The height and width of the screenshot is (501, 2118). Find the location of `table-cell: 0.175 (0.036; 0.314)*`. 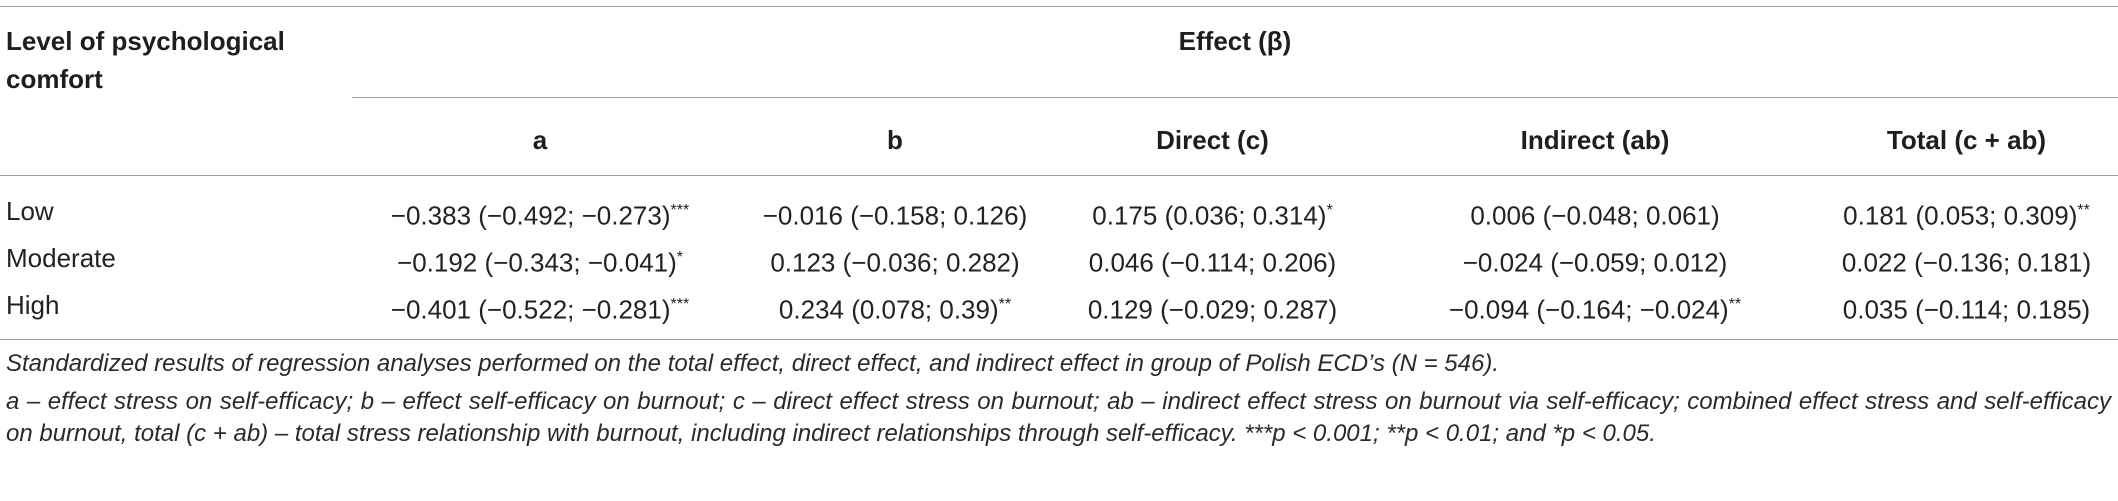

table-cell: 0.175 (0.036; 0.314)* is located at coordinates (1212, 215).